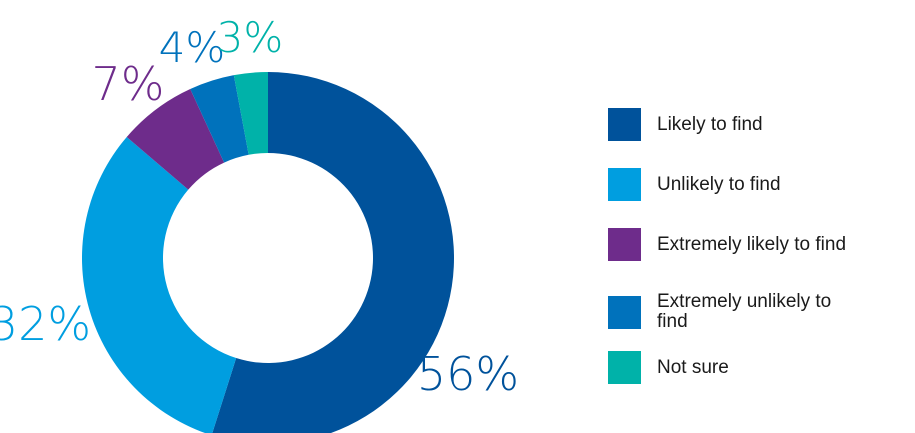  I want to click on legend-item-extremely-unlikely: Extremely unlikely to find, so click(732, 312).